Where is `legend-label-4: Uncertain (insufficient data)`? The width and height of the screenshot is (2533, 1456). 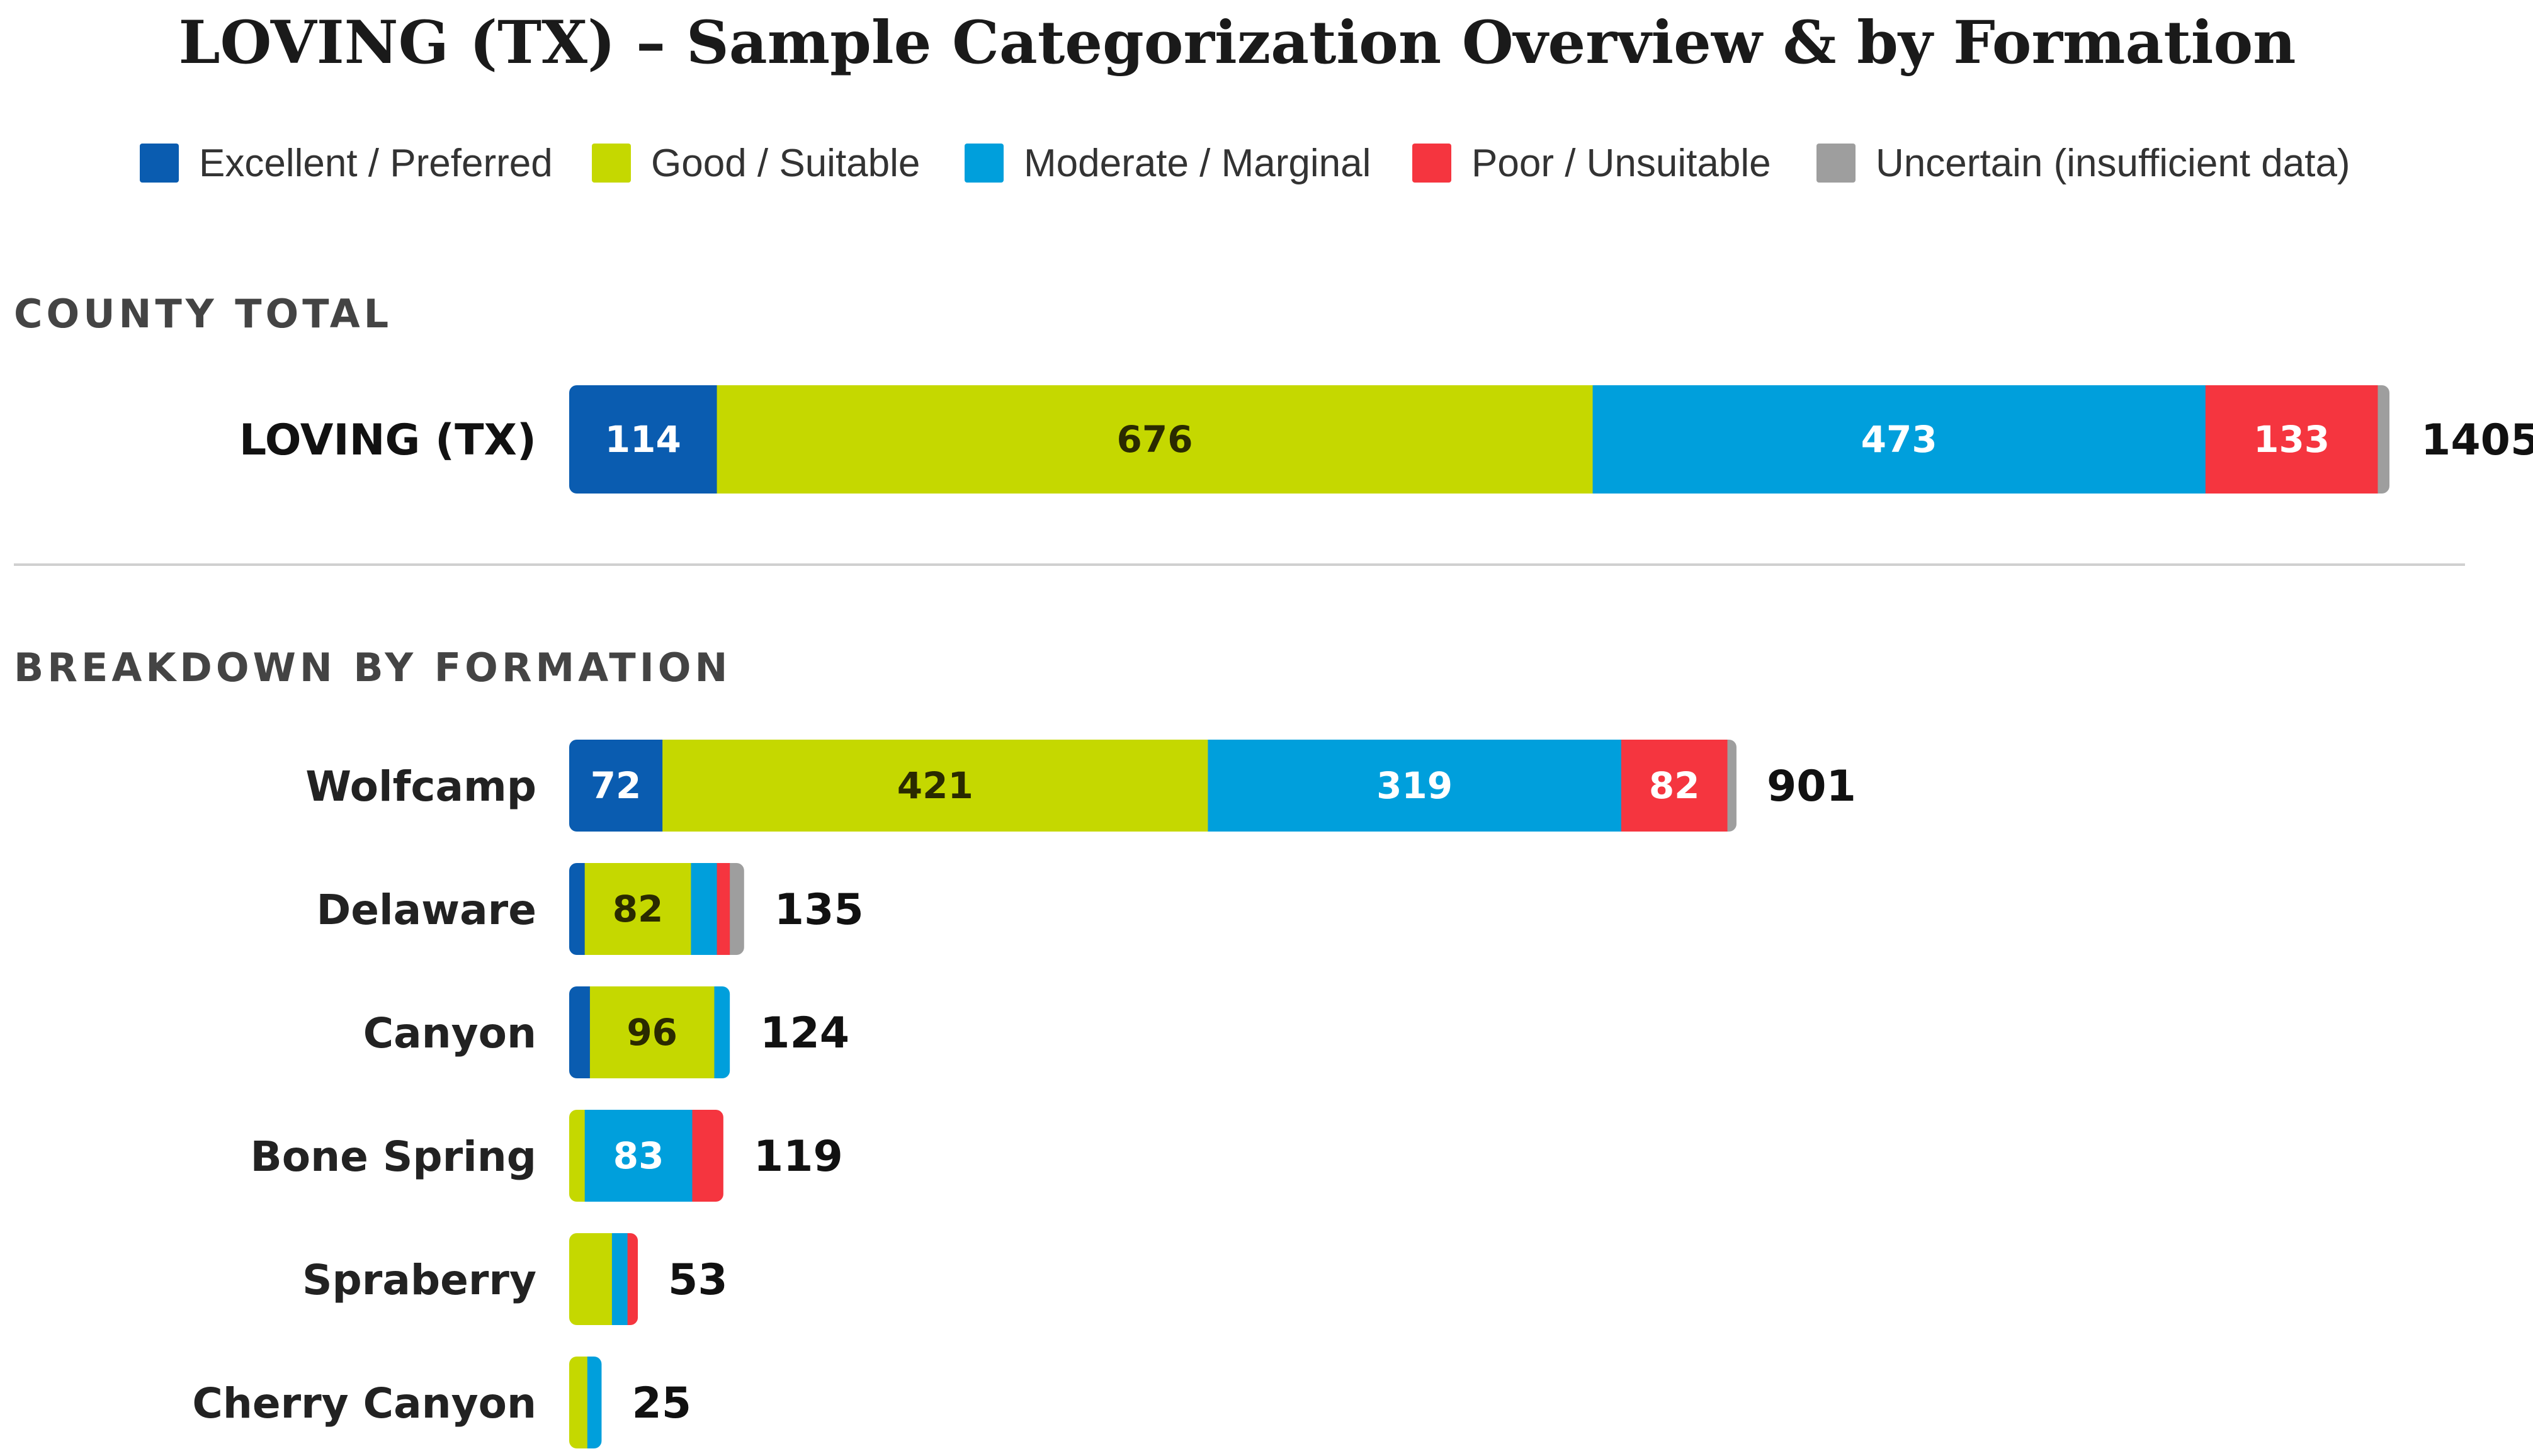
legend-label-4: Uncertain (insufficient data) is located at coordinates (2113, 163).